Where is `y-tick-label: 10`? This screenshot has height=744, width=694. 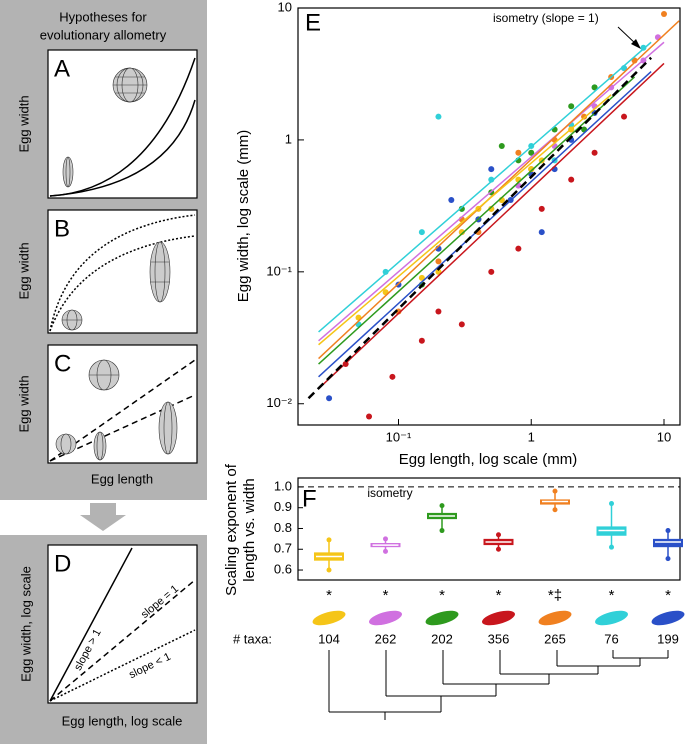
y-tick-label: 10 is located at coordinates (285, 7).